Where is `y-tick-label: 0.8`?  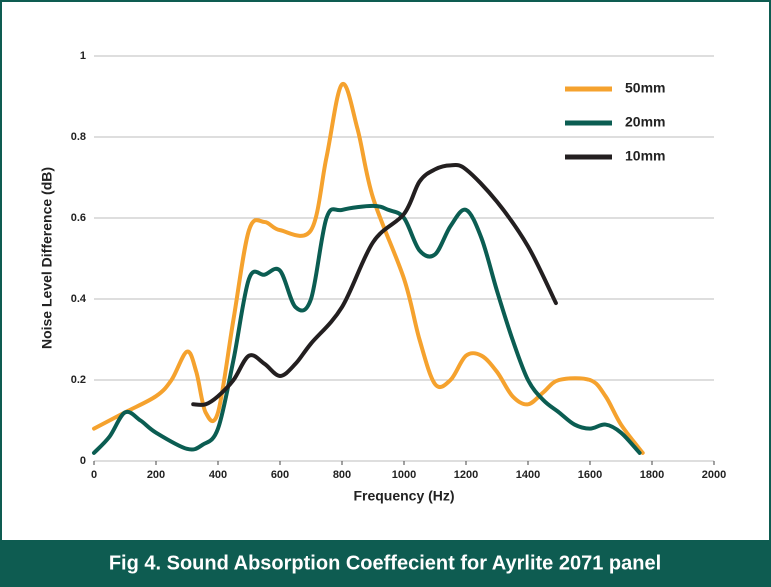 y-tick-label: 0.8 is located at coordinates (78, 137).